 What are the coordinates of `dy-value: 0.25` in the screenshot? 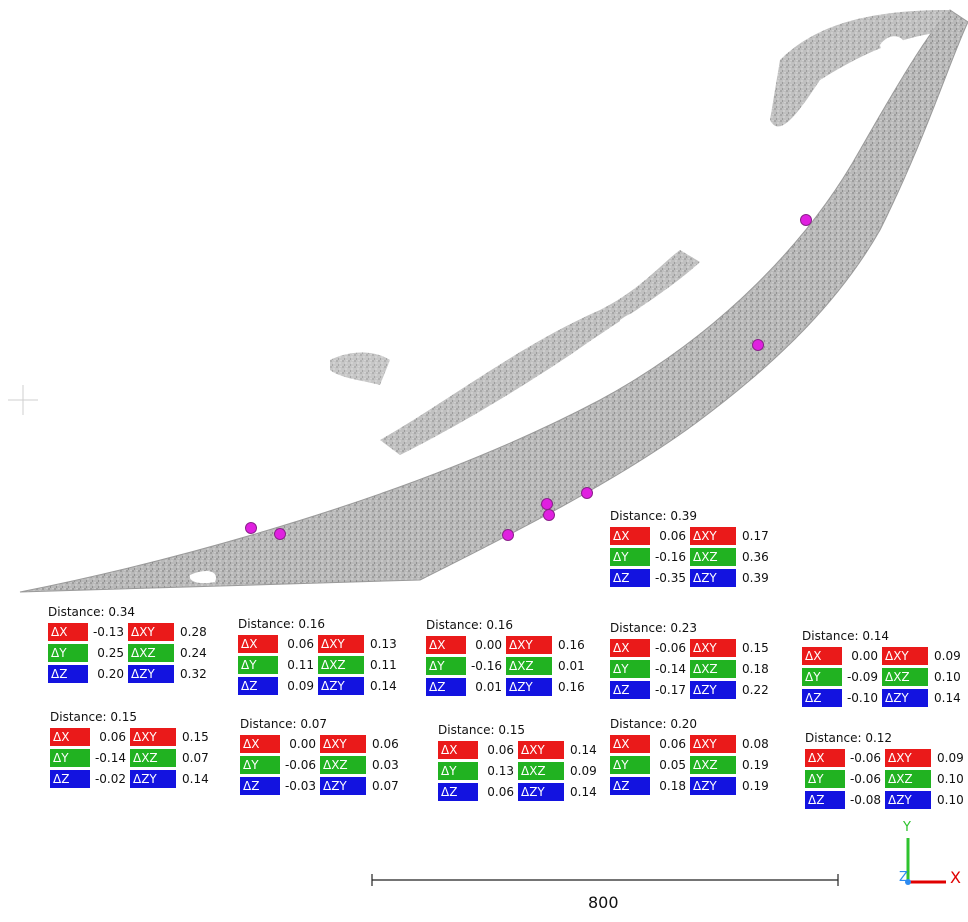 It's located at (110, 652).